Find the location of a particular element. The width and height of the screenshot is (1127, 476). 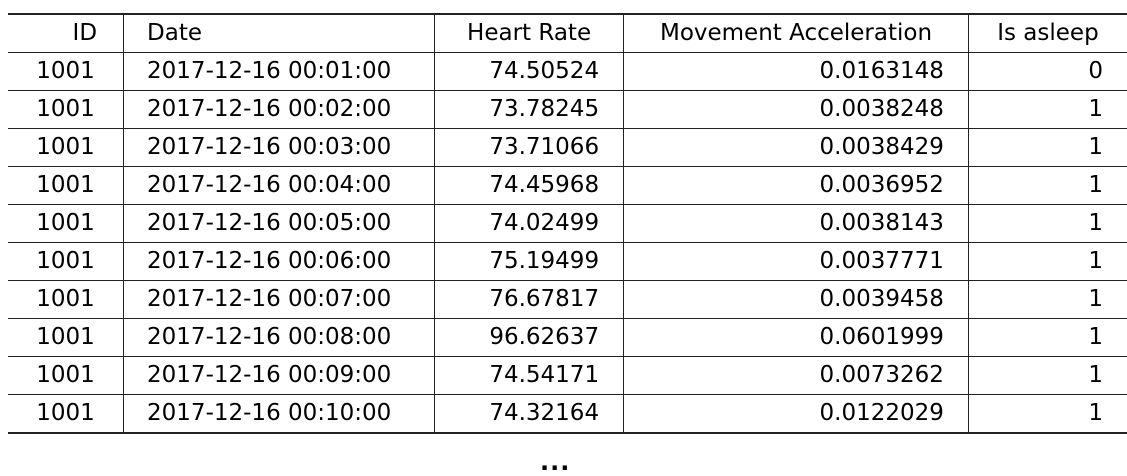

cell-date: 2017-12-16 00:07:00 is located at coordinates (279, 299).